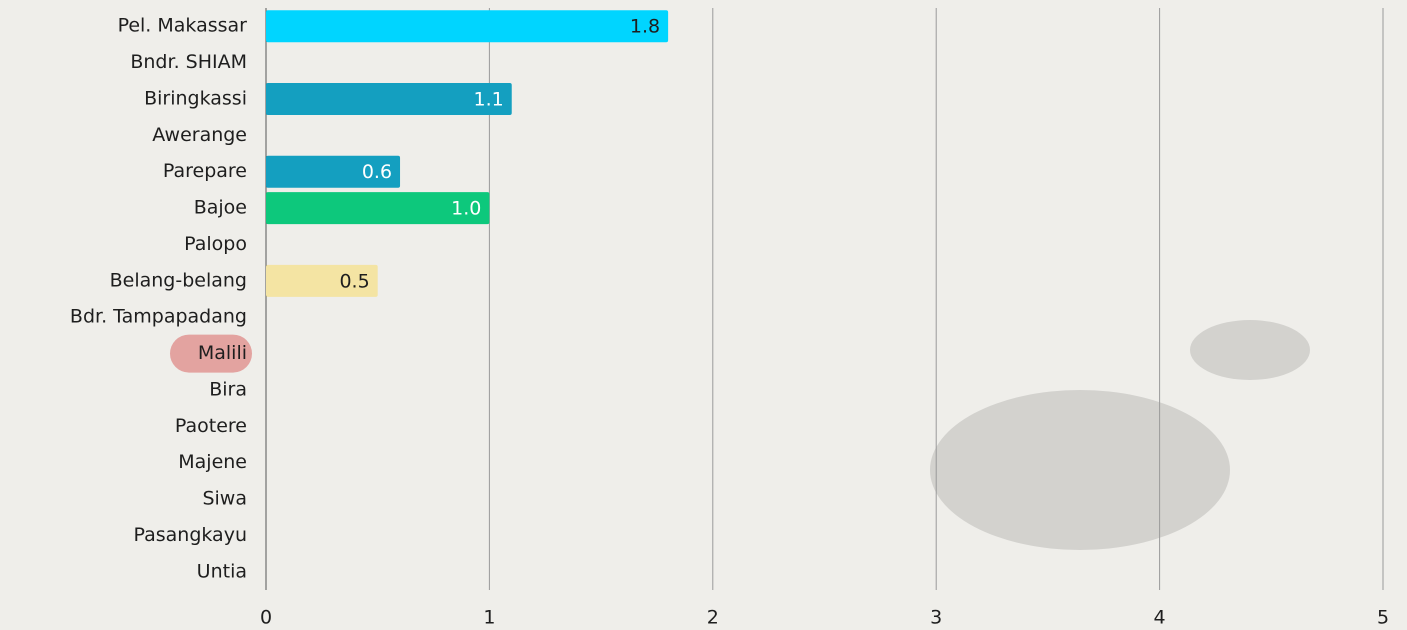 The image size is (1407, 630). I want to click on y-tick-label: Pasangkayu, so click(191, 535).